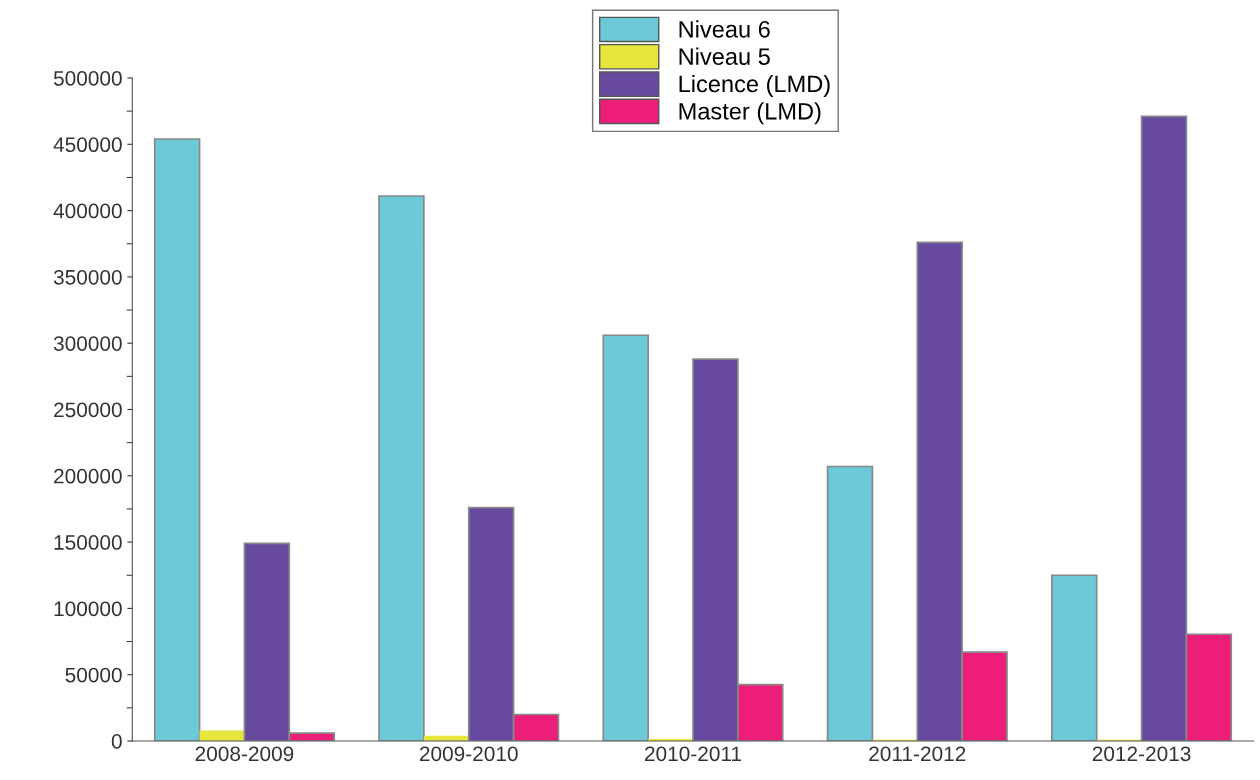 This screenshot has width=1260, height=780. Describe the element at coordinates (724, 29) in the screenshot. I see `legend-label: Niveau 6` at that location.